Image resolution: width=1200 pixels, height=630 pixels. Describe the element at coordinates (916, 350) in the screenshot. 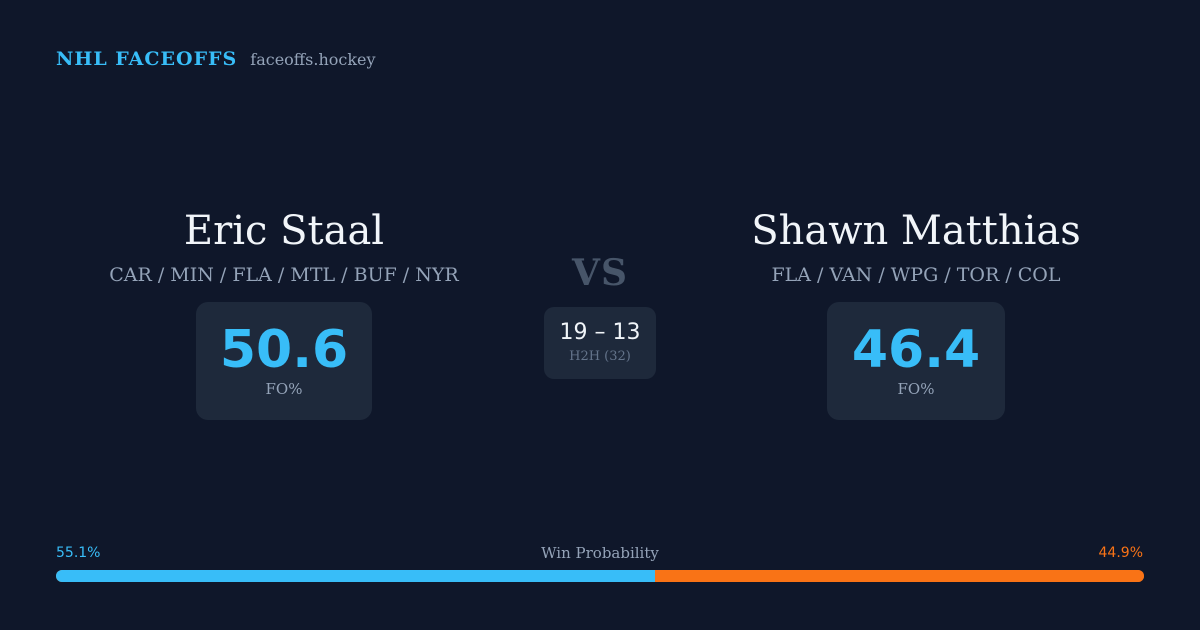

I see `player-right-fo-value: 46.4` at that location.